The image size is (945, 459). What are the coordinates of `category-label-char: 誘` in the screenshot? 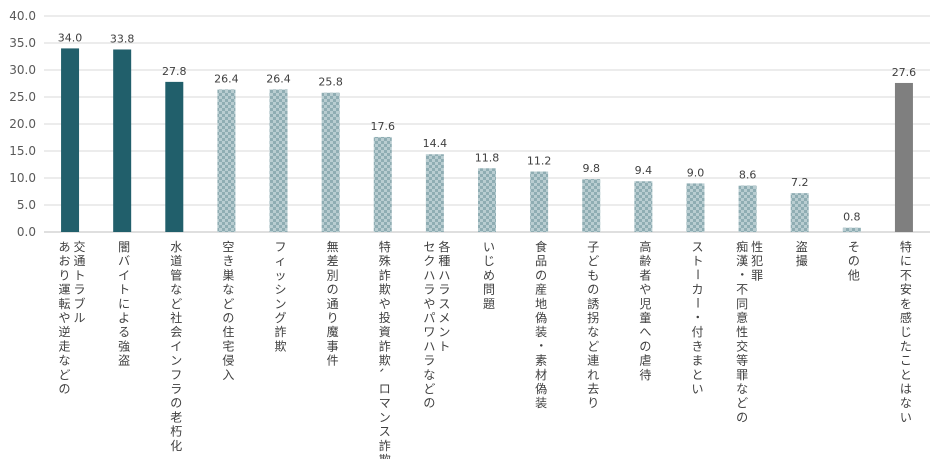 It's located at (593, 304).